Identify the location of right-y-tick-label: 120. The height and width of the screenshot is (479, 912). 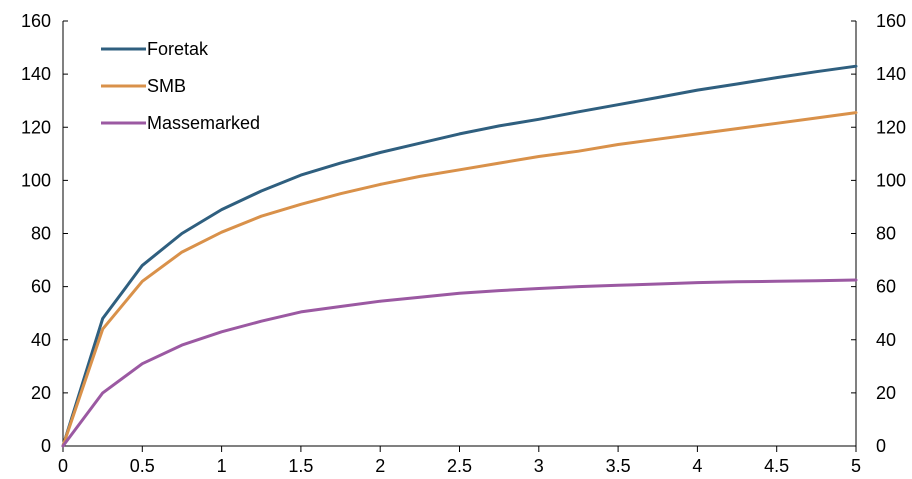
(891, 127).